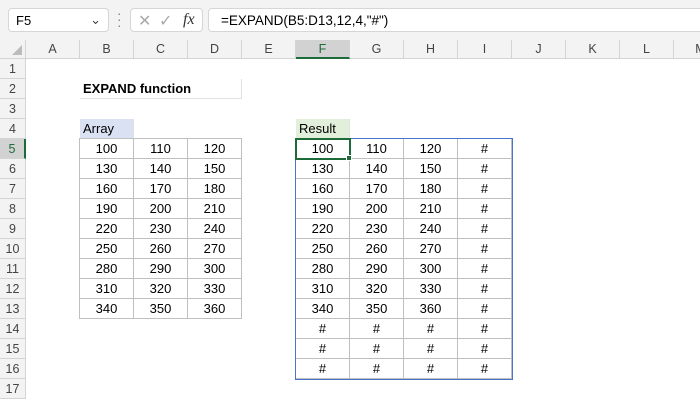 The image size is (700, 400). Describe the element at coordinates (322, 248) in the screenshot. I see `result-cell: 250` at that location.